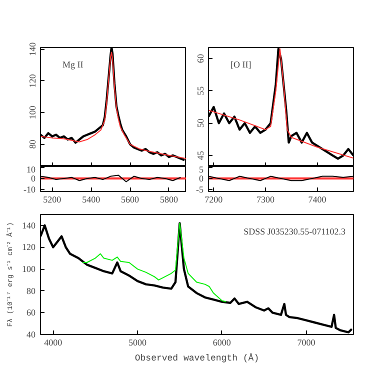  What do you see at coordinates (200, 189) in the screenshot?
I see `y-tick-label: -5` at bounding box center [200, 189].